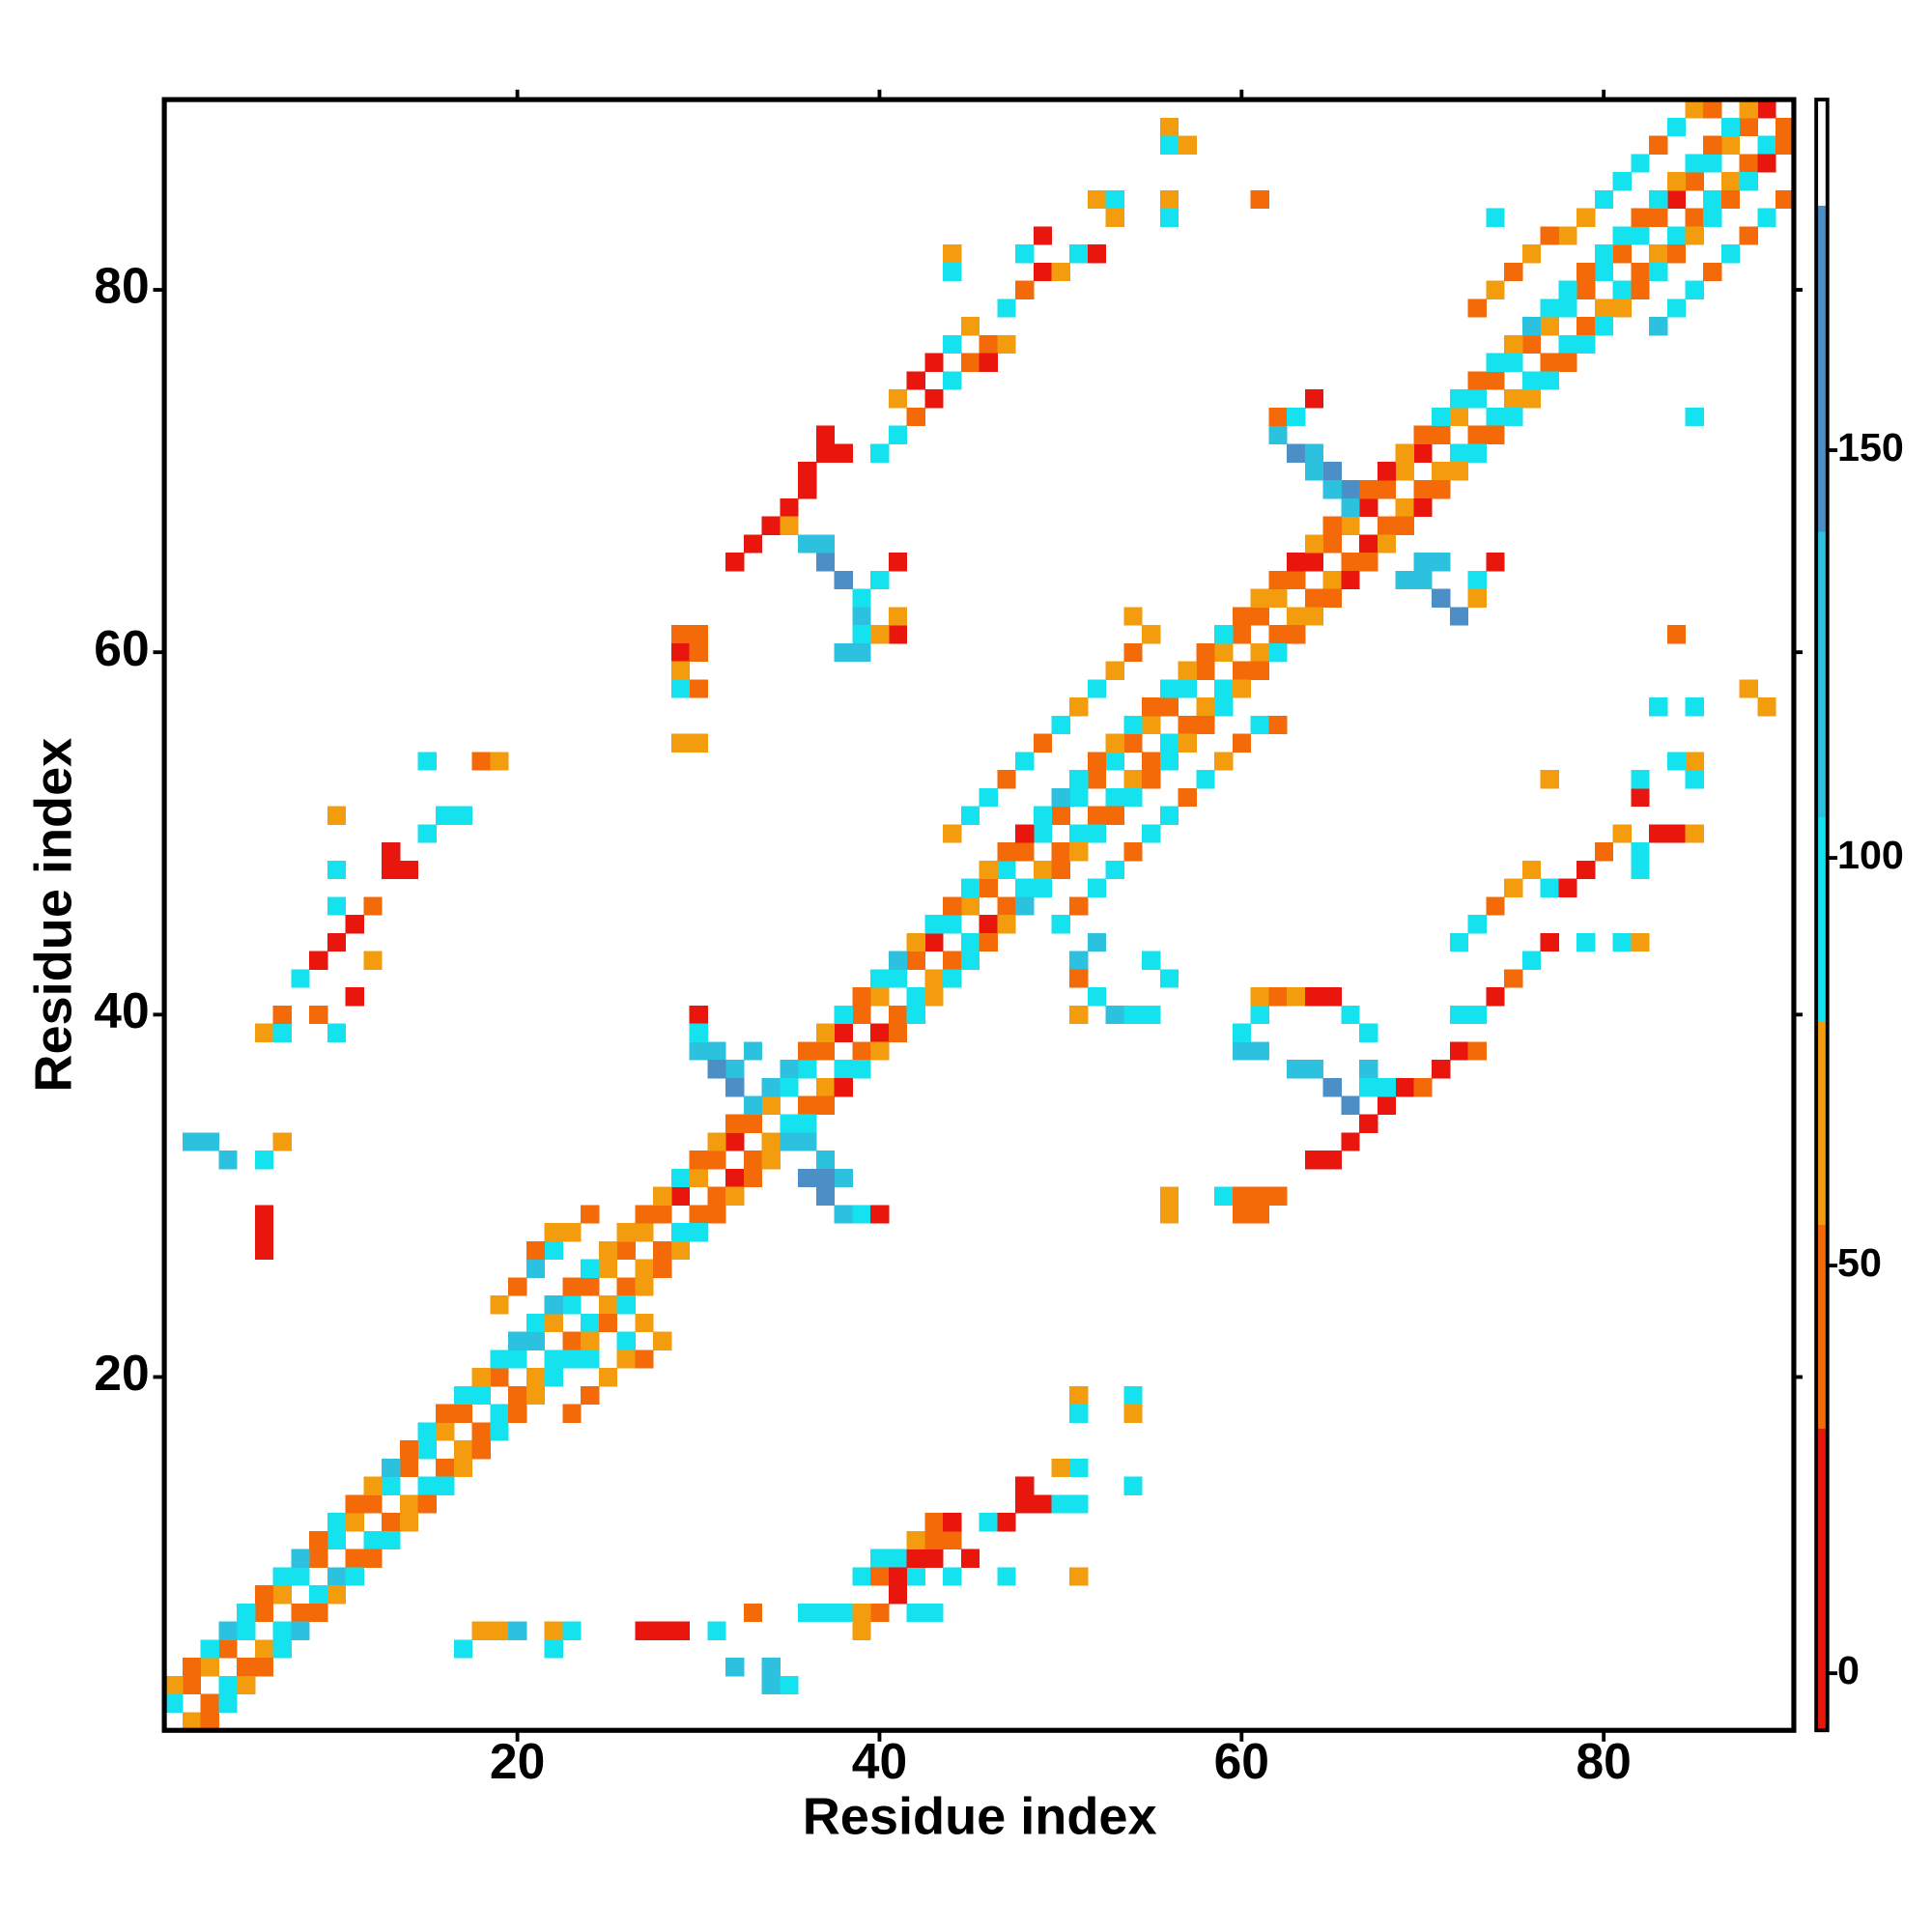  I want to click on y-axis-title: Residue index, so click(54, 915).